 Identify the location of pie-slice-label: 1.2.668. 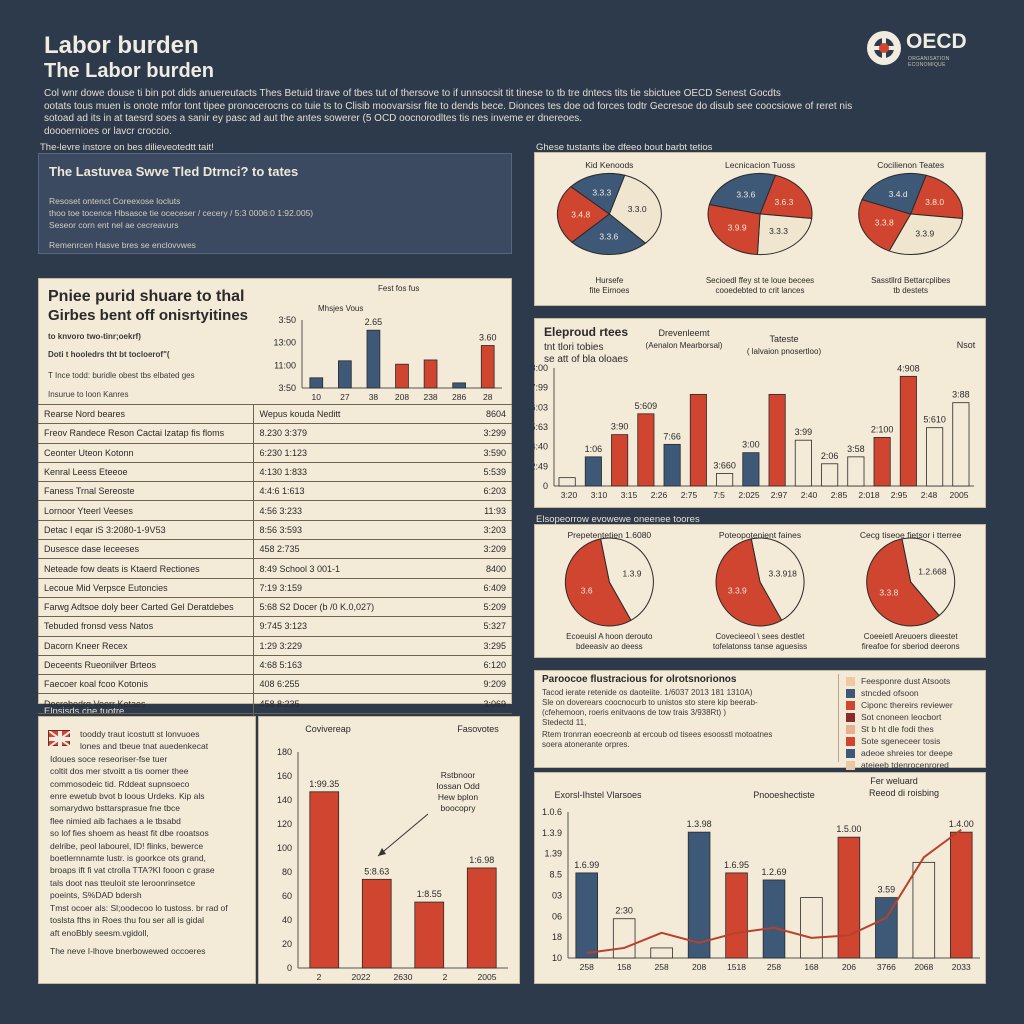
(932, 571).